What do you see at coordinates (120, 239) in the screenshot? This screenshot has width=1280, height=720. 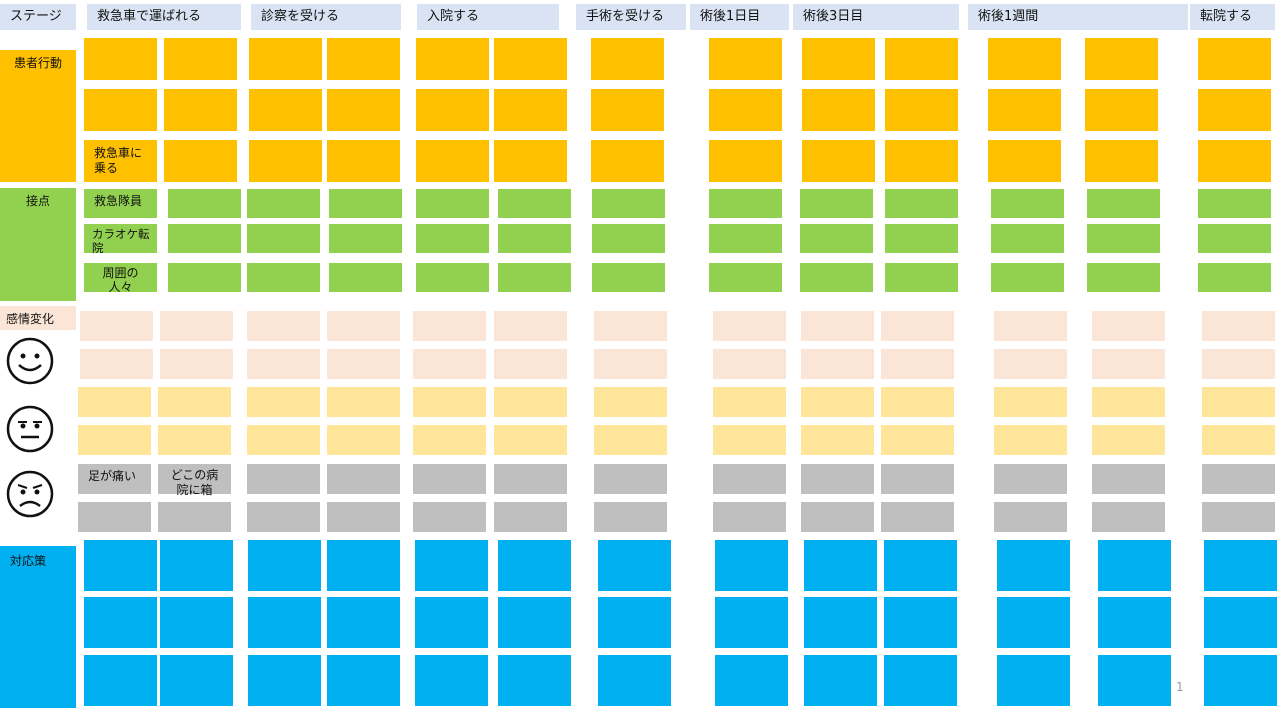 I see `touchpoint-note: カラオケ転院` at bounding box center [120, 239].